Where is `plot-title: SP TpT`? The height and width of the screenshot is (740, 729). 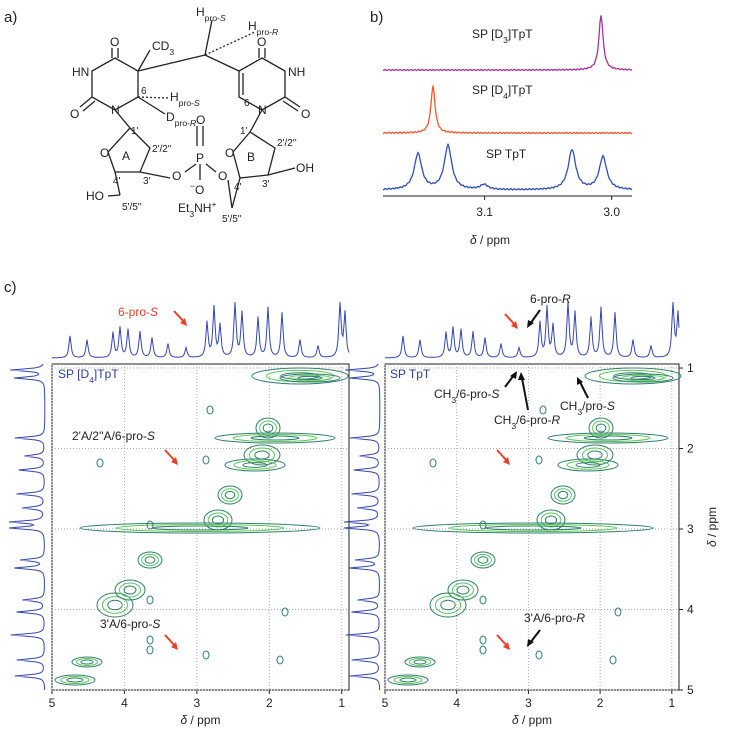
plot-title: SP TpT is located at coordinates (410, 374).